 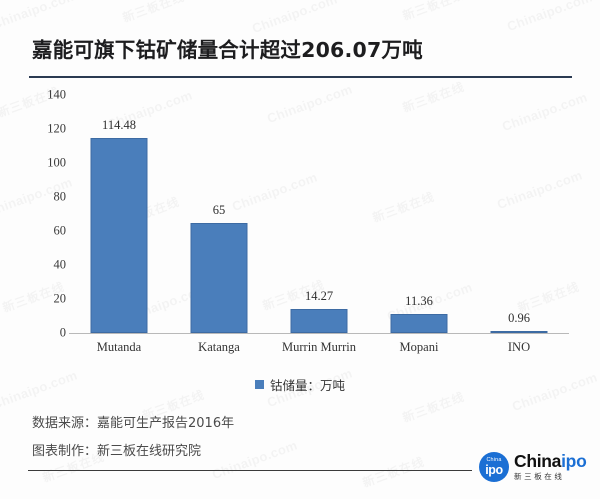 What do you see at coordinates (119, 125) in the screenshot?
I see `bar-value-label: 114.48` at bounding box center [119, 125].